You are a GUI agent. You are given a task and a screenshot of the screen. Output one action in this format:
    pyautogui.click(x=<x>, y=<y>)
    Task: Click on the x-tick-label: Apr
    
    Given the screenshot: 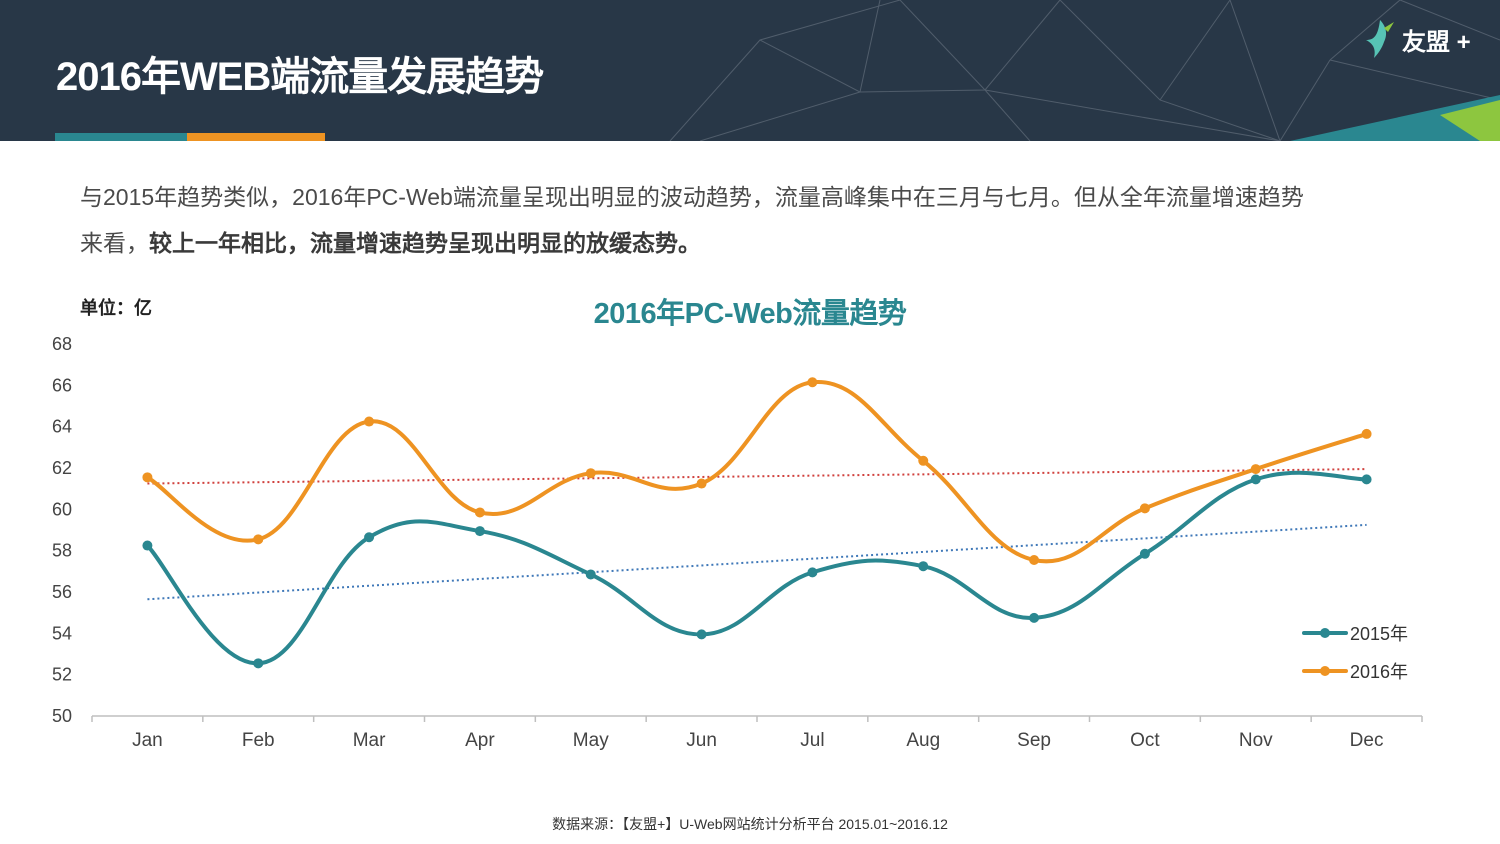 What is the action you would take?
    pyautogui.click(x=480, y=740)
    